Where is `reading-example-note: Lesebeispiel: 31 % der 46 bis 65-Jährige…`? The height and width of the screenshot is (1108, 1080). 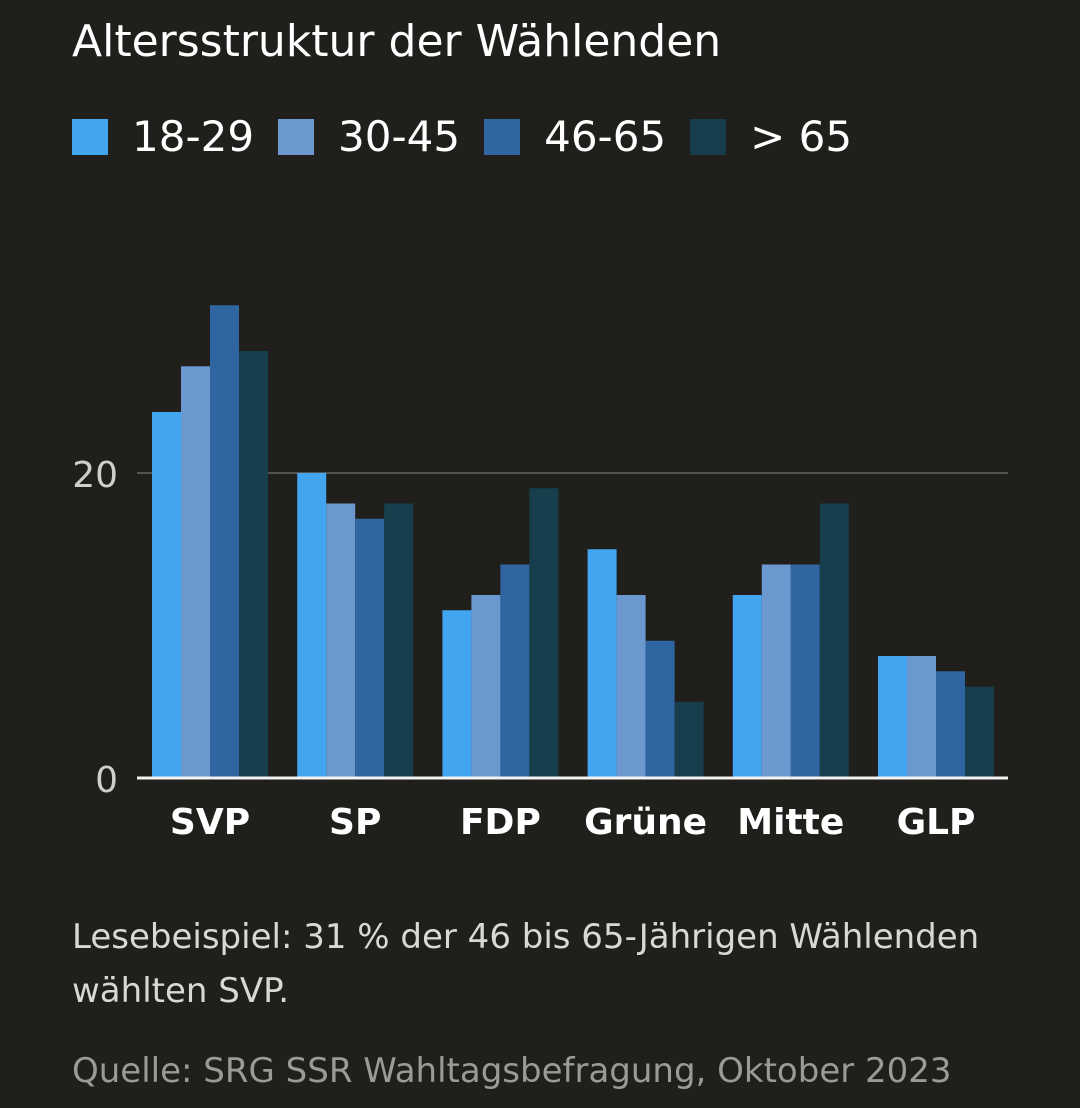
reading-example-note: Lesebeispiel: 31 % der 46 bis 65-Jährige… is located at coordinates (526, 964).